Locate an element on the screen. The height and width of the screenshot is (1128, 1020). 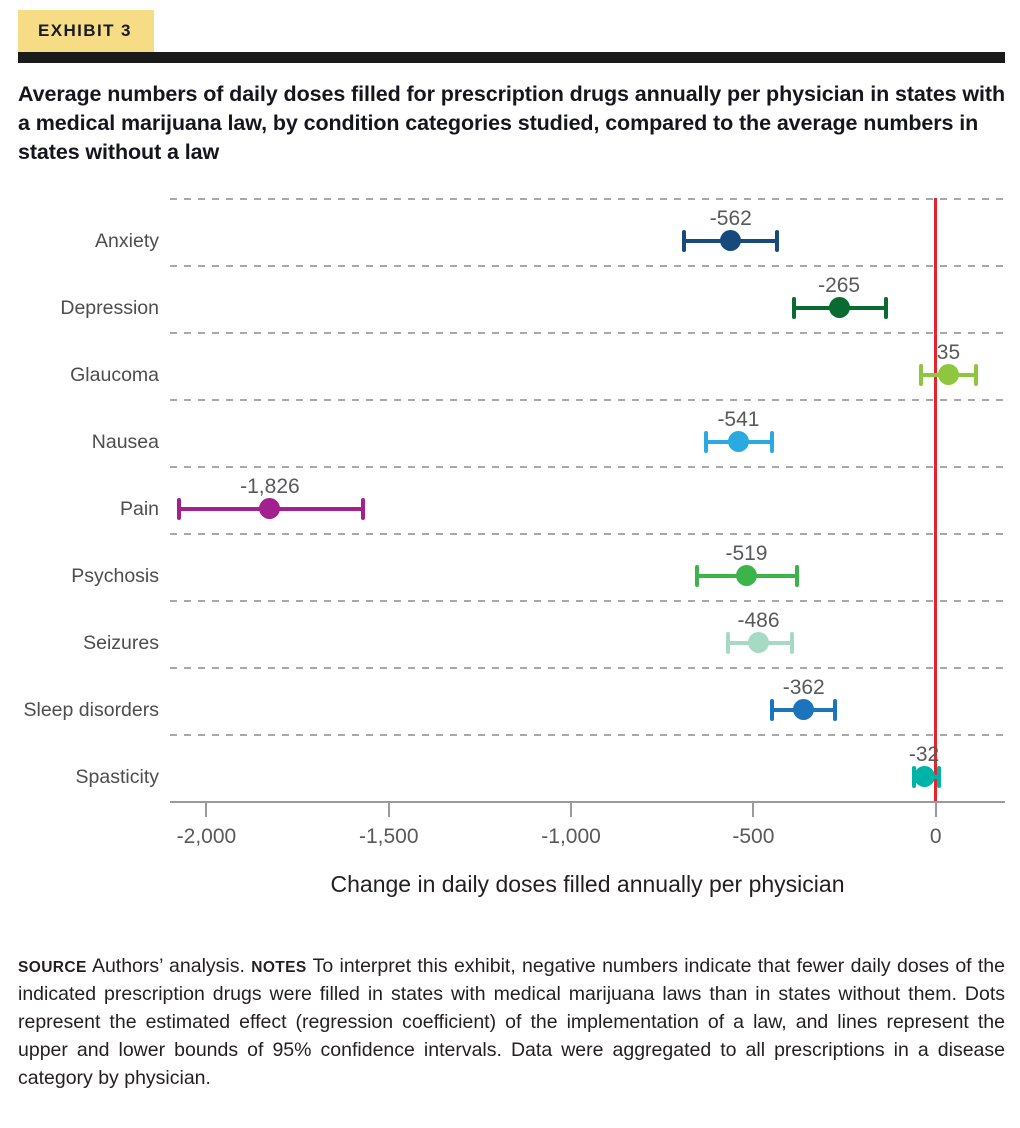
estimate-value-label: -362 is located at coordinates (803, 687).